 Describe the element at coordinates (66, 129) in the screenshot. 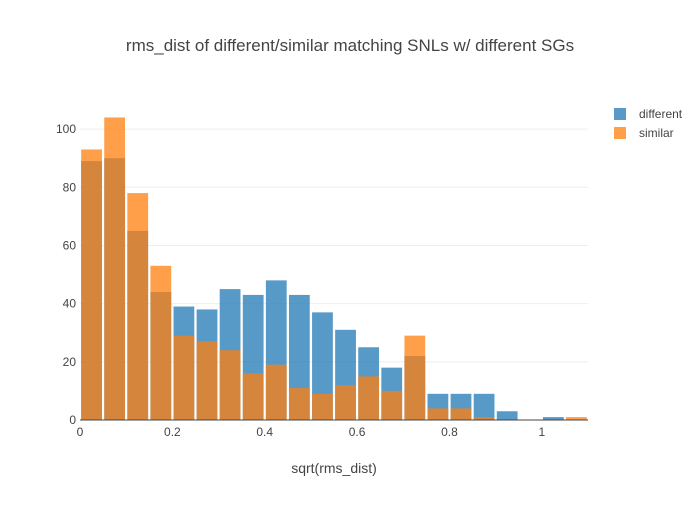

I see `y-tick-label: 100` at that location.